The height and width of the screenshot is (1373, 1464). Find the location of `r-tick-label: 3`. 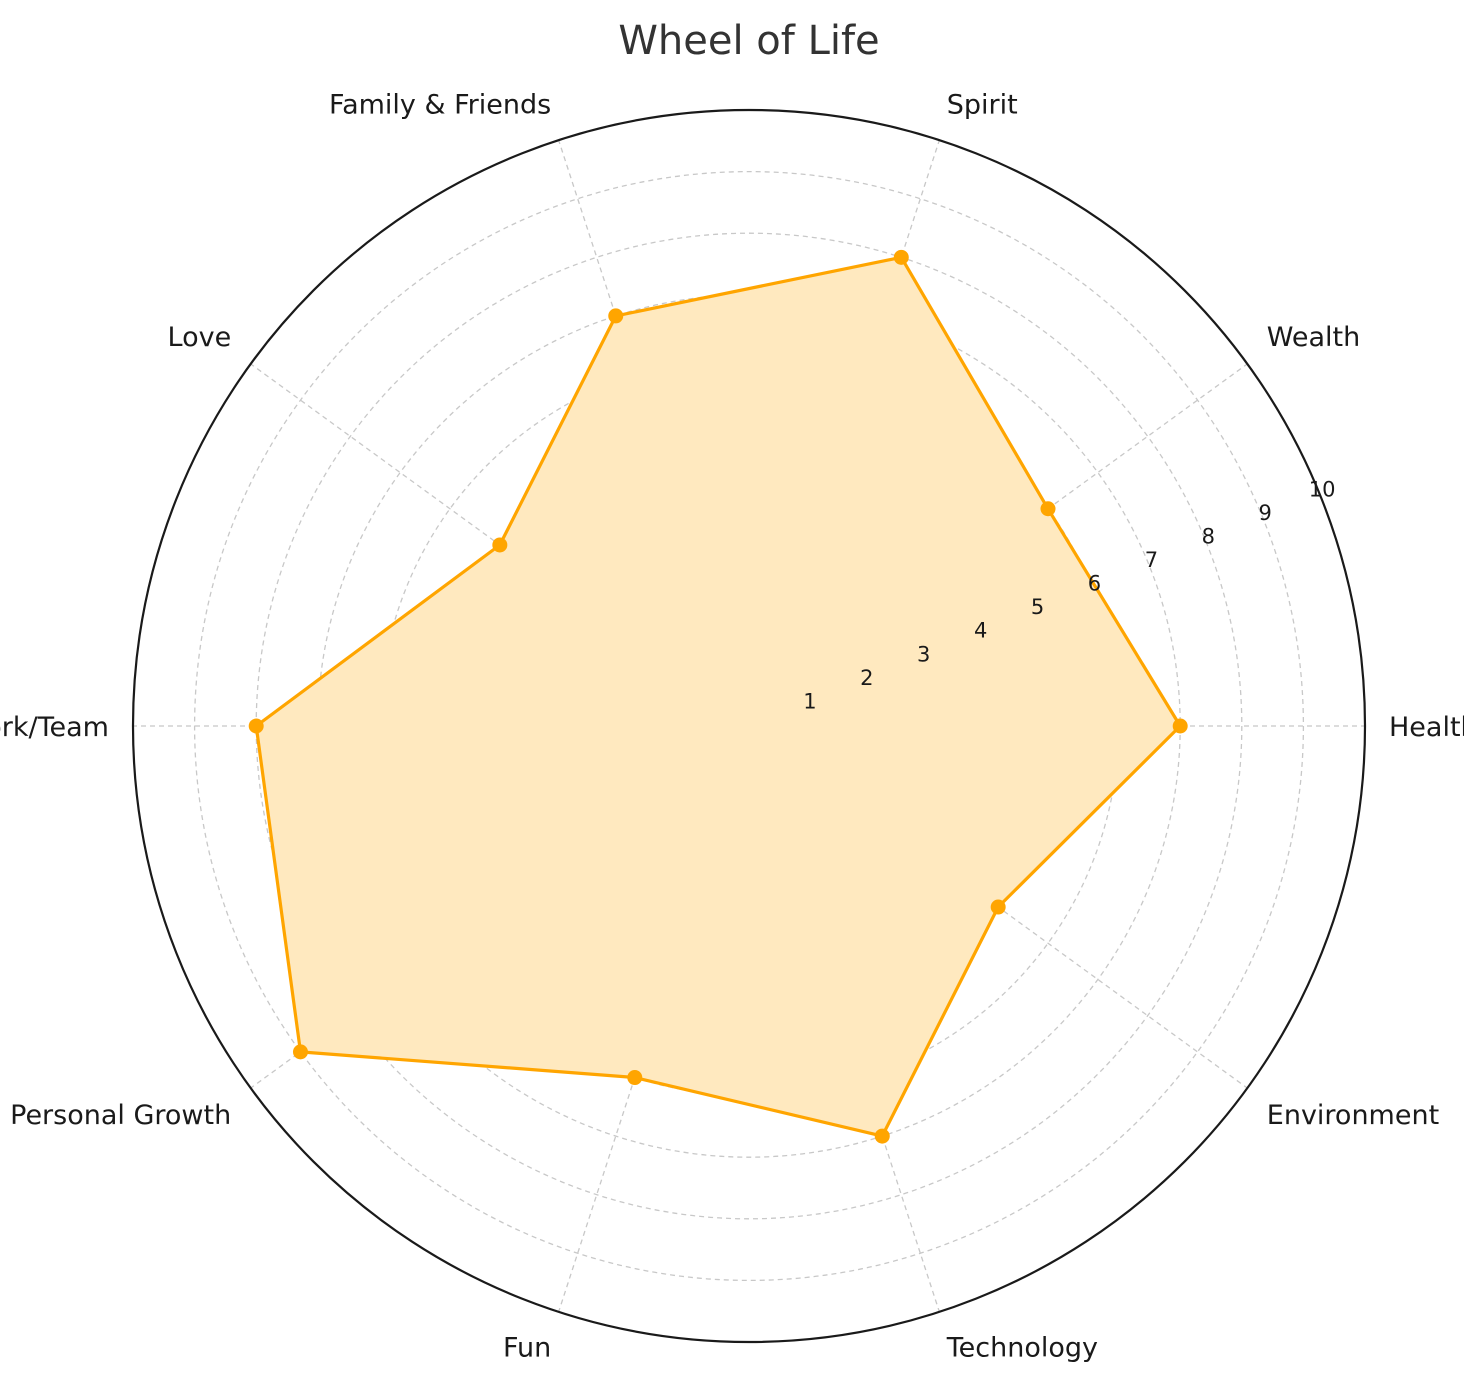

r-tick-label: 3 is located at coordinates (923, 654).